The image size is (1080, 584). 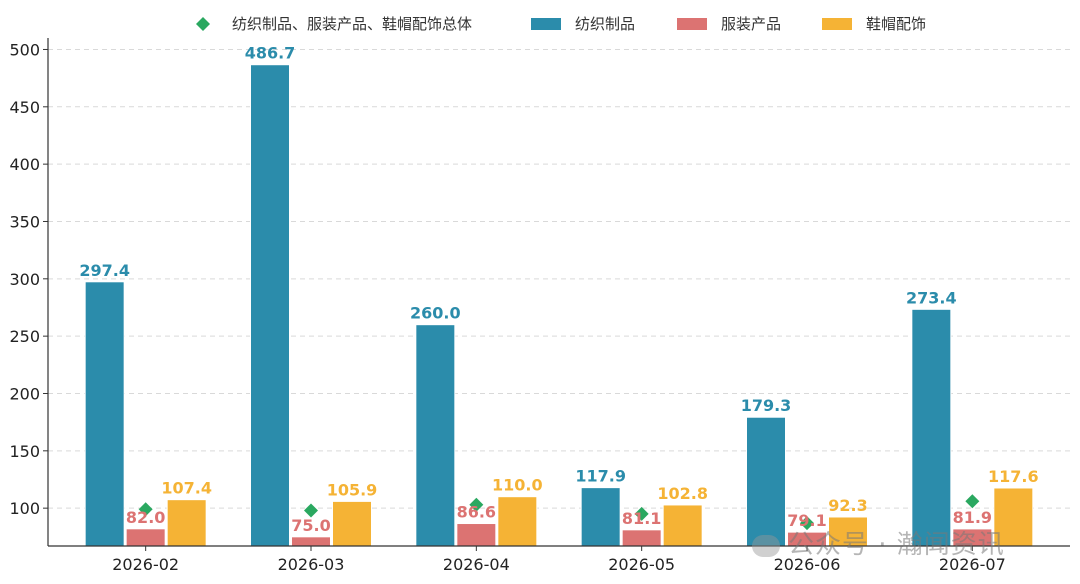 What do you see at coordinates (24, 508) in the screenshot?
I see `y-tick-label: 100` at bounding box center [24, 508].